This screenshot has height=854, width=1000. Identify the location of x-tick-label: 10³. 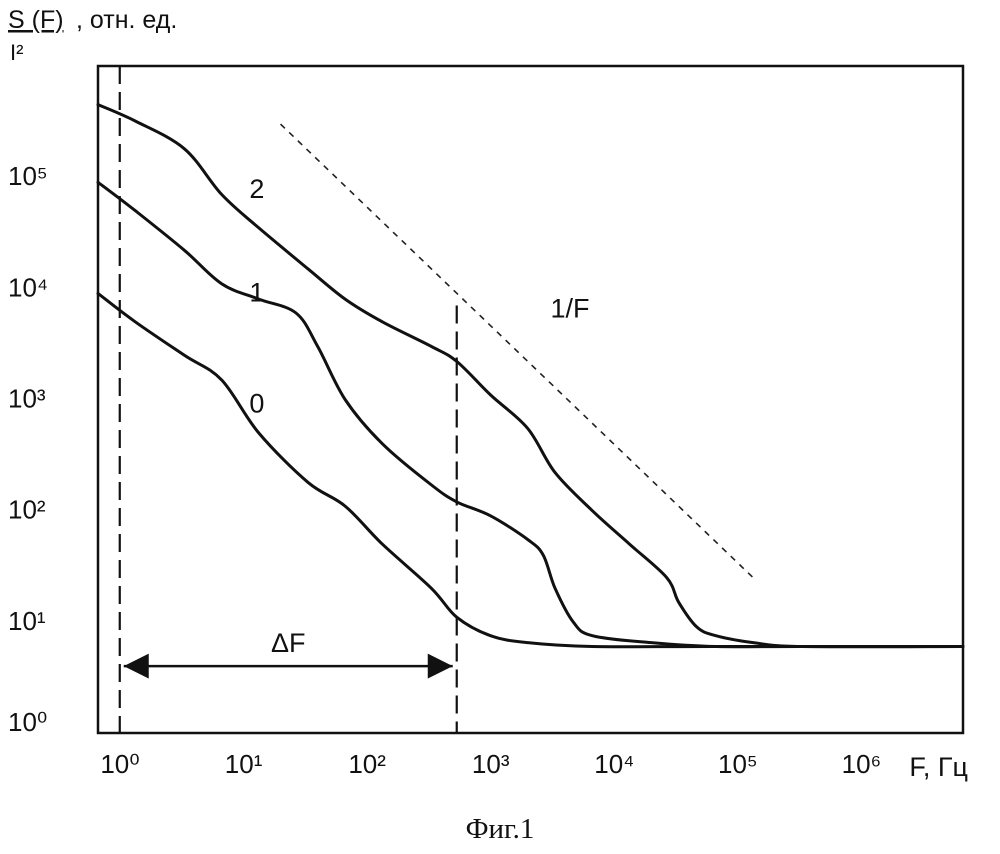
(491, 764).